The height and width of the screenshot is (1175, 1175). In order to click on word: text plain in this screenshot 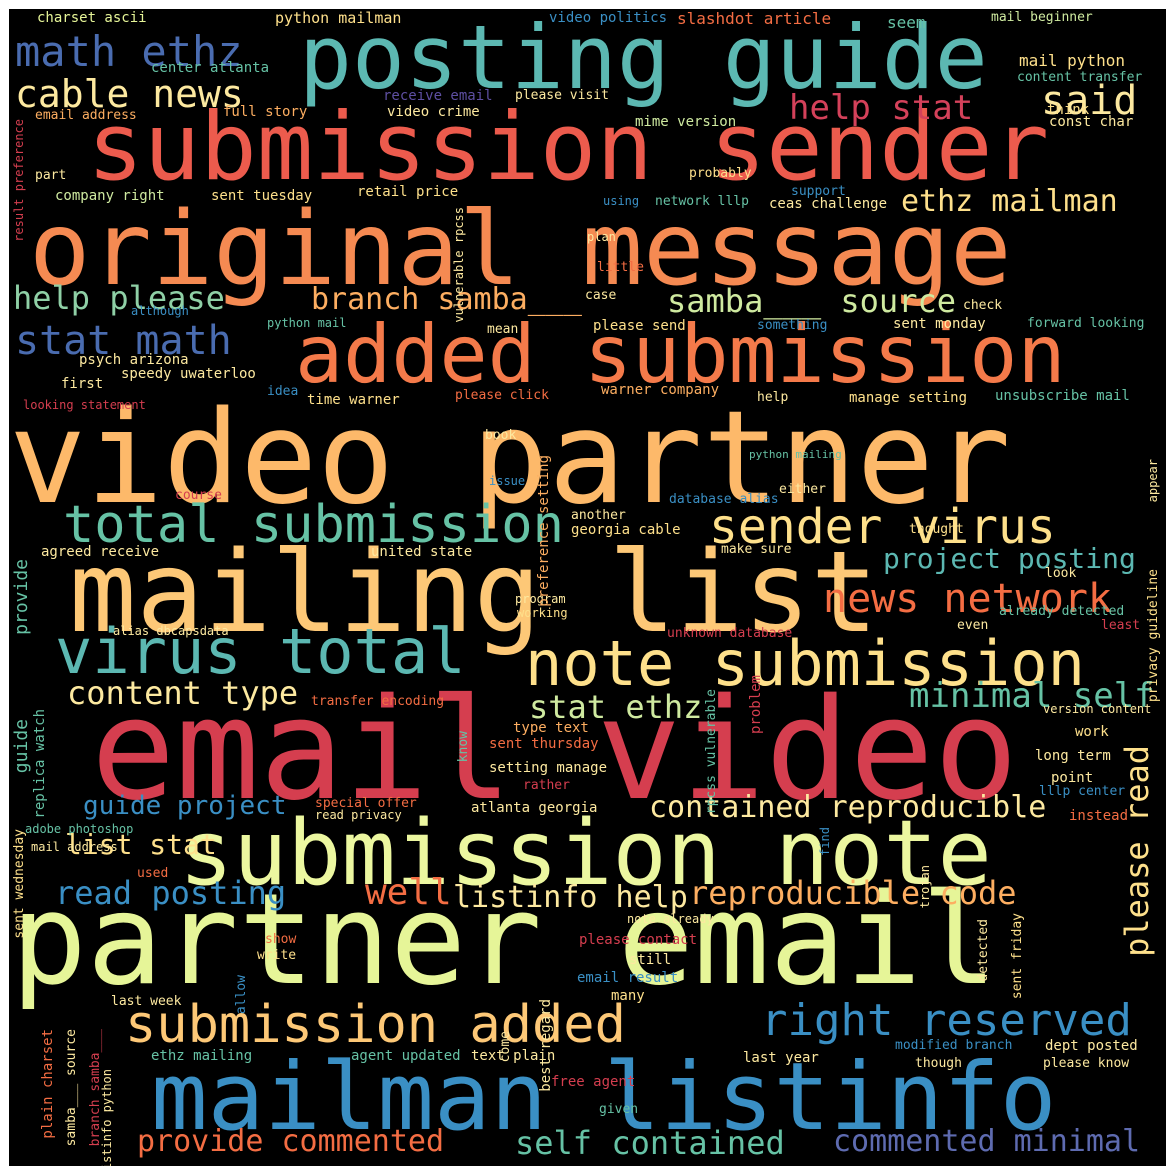, I will do `click(513, 1056)`.